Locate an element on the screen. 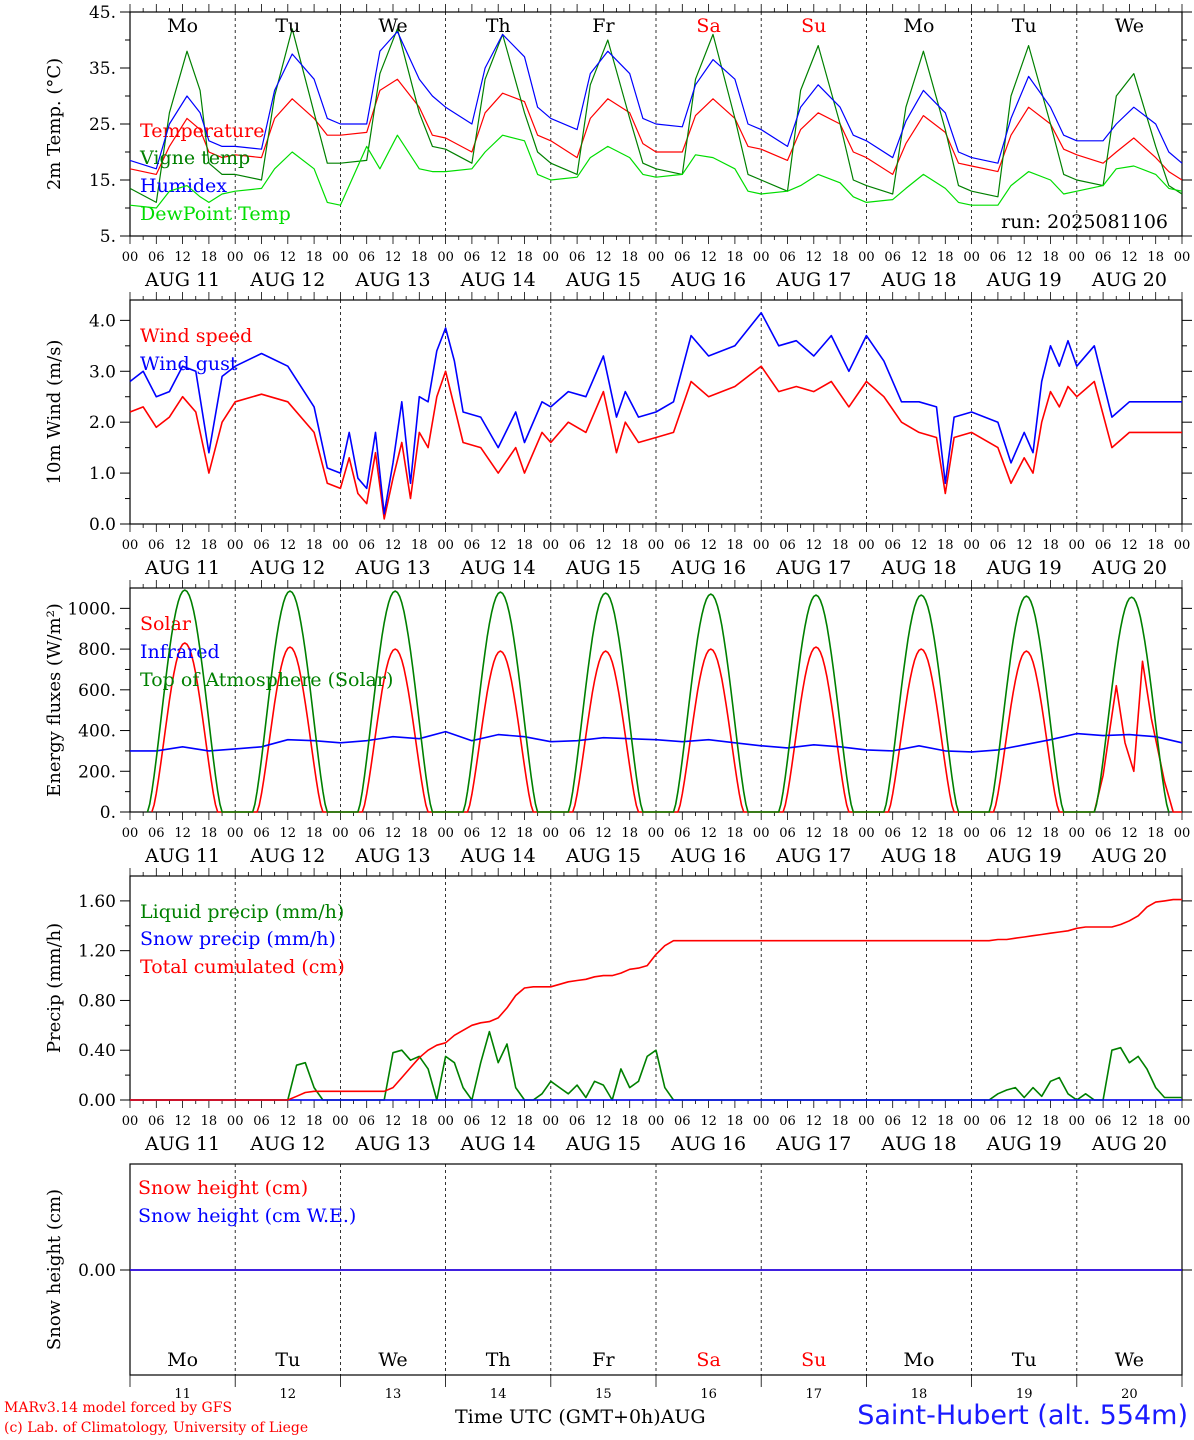 This screenshot has width=1194, height=1440. legend-entry: Humidex is located at coordinates (183, 186).